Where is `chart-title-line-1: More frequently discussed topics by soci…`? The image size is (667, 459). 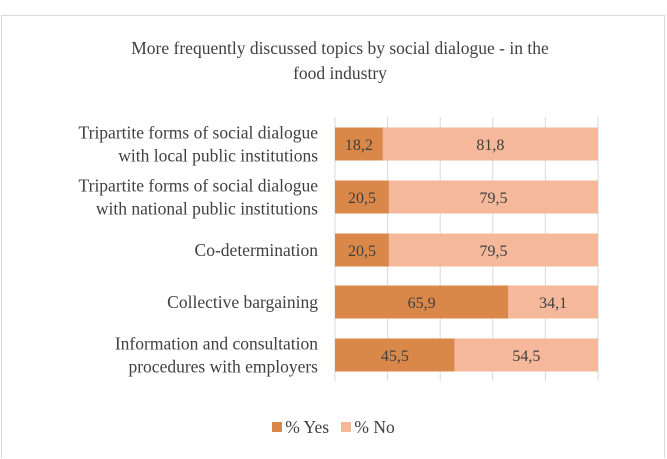
chart-title-line-1: More frequently discussed topics by soci… is located at coordinates (340, 48).